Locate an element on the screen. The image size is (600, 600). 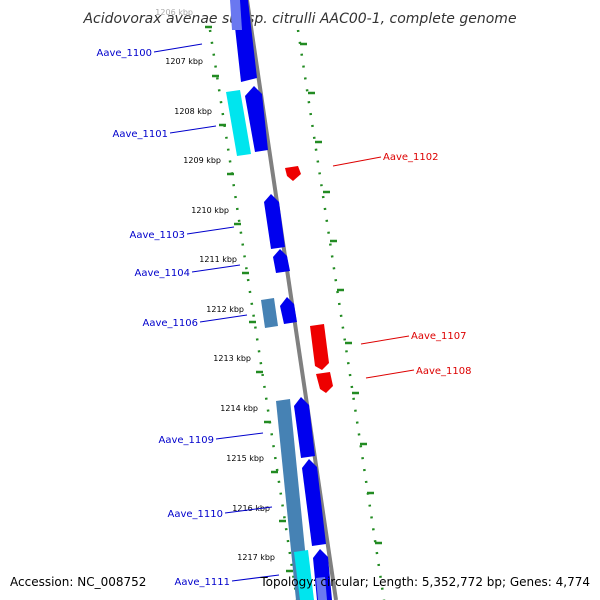
gene-block-aave1110 is located at coordinates (314, 502).